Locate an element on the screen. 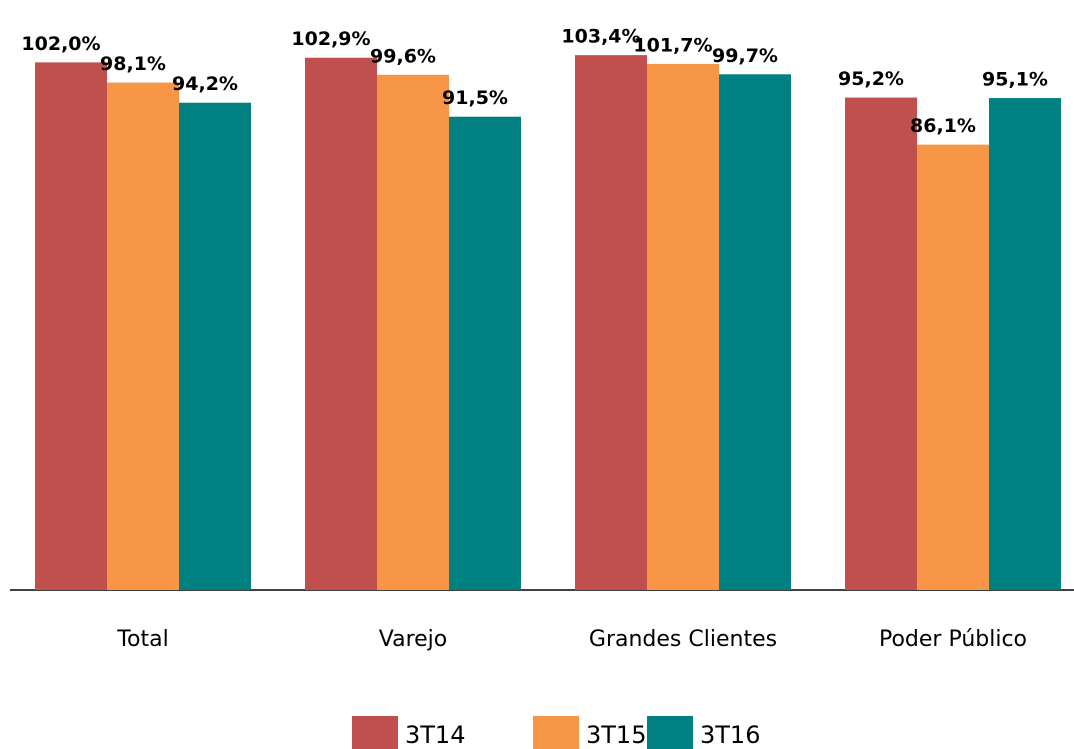  data-label: 95,1% is located at coordinates (1015, 80).